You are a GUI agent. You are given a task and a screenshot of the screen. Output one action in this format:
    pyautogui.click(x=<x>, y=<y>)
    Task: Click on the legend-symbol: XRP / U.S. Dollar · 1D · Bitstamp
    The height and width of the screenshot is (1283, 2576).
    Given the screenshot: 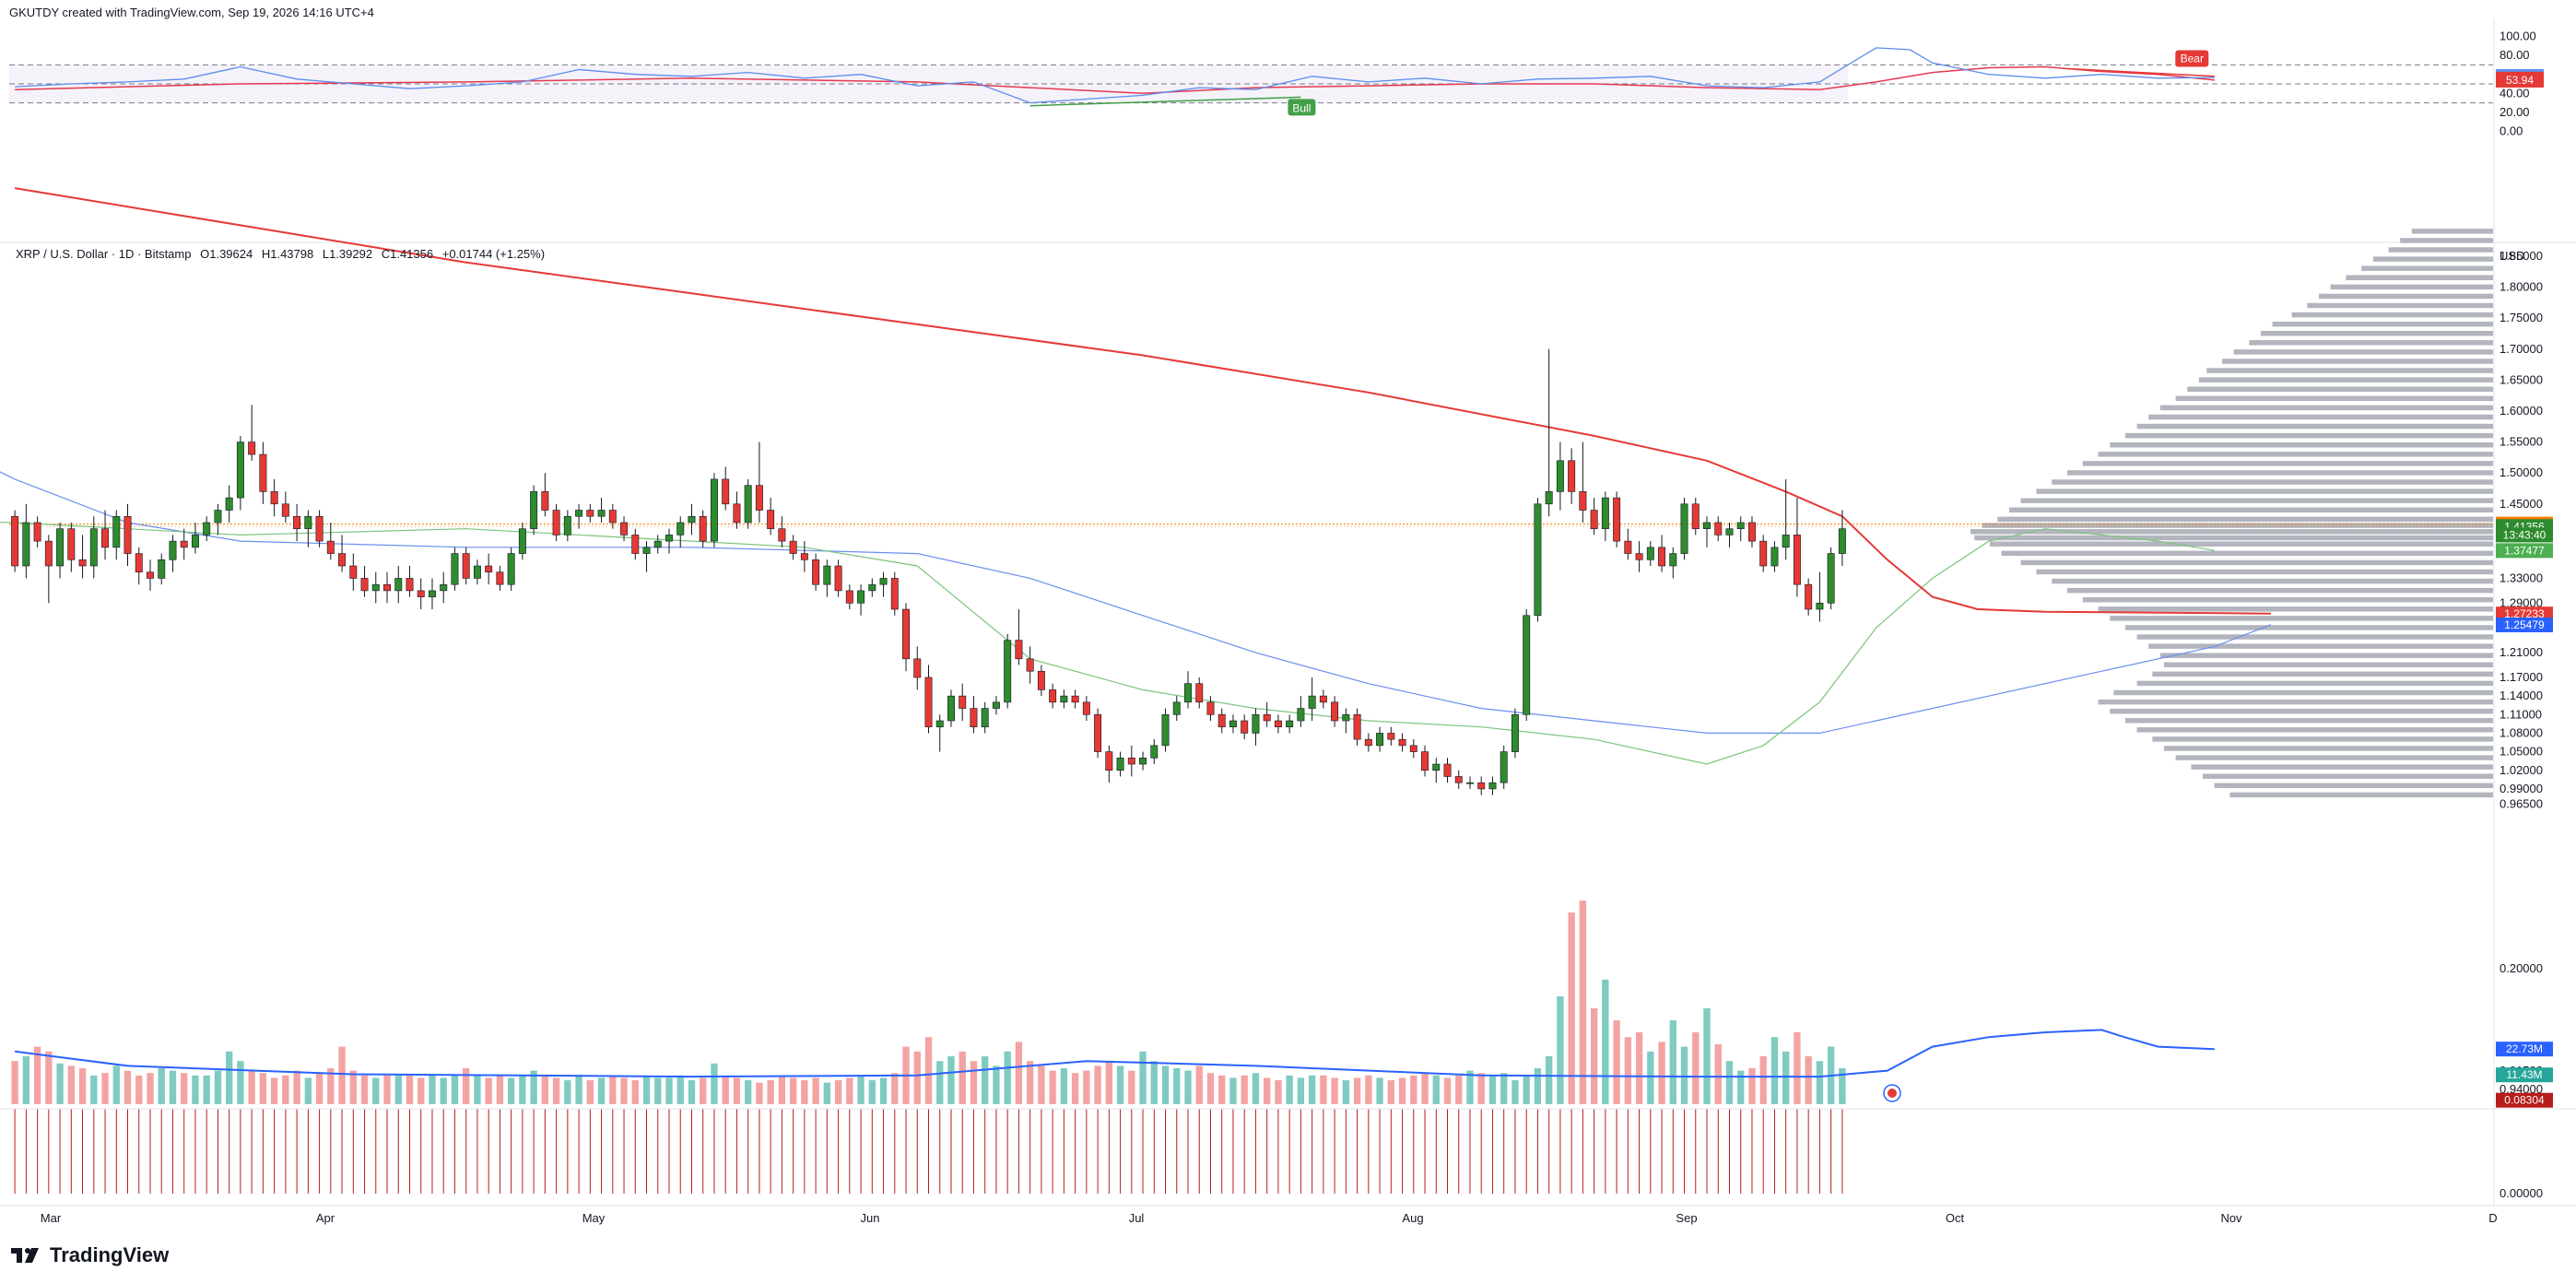 What is the action you would take?
    pyautogui.click(x=104, y=254)
    